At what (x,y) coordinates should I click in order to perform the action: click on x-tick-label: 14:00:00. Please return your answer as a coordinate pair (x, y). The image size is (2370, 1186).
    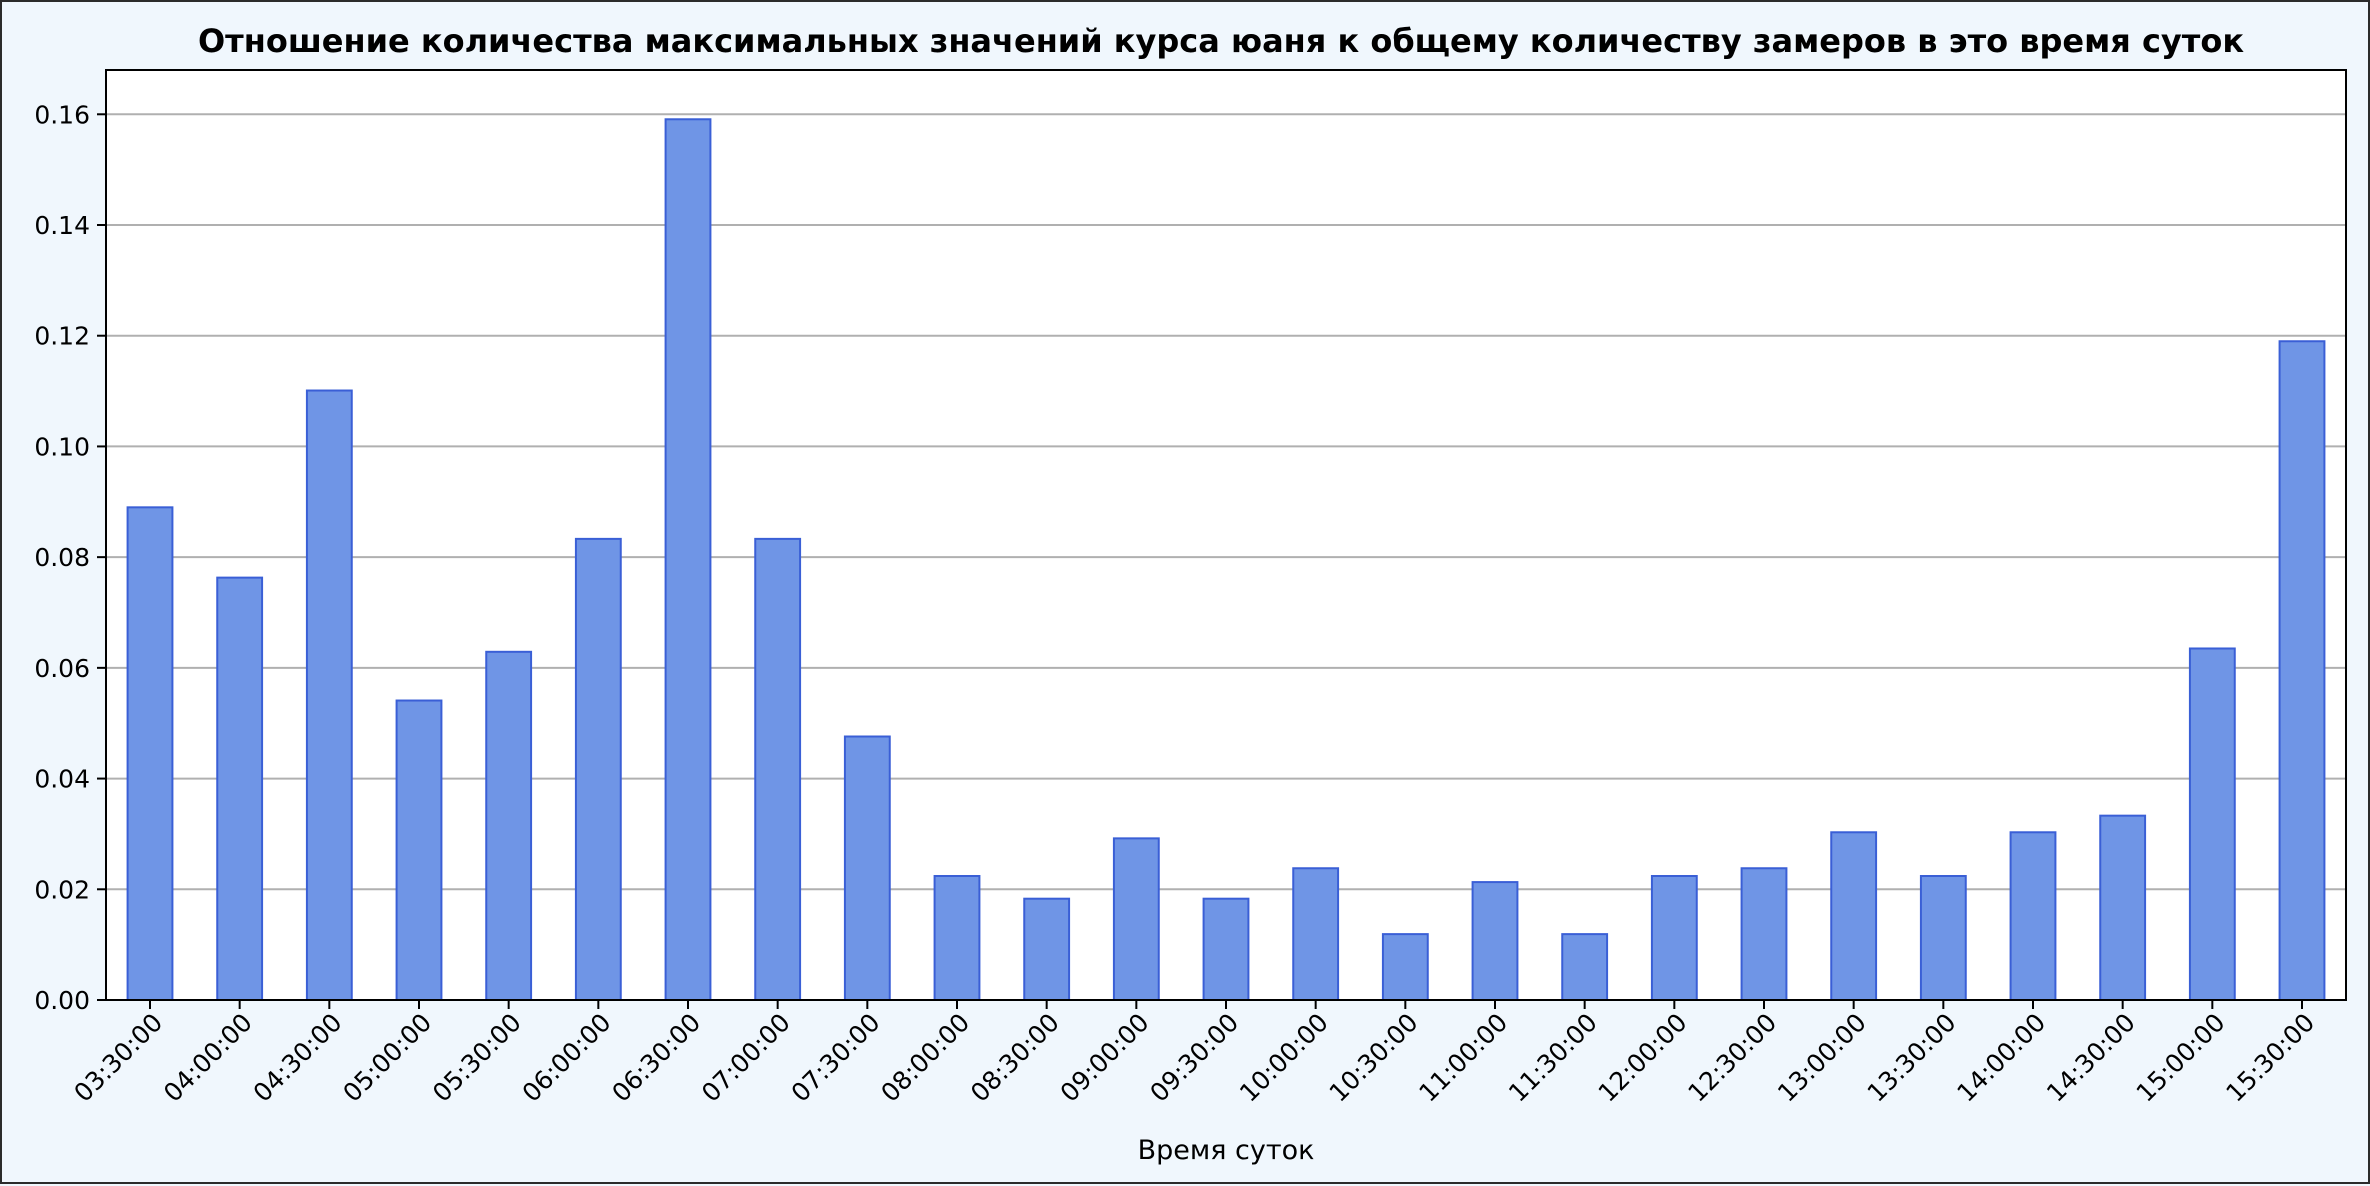
    Looking at the image, I should click on (2001, 1058).